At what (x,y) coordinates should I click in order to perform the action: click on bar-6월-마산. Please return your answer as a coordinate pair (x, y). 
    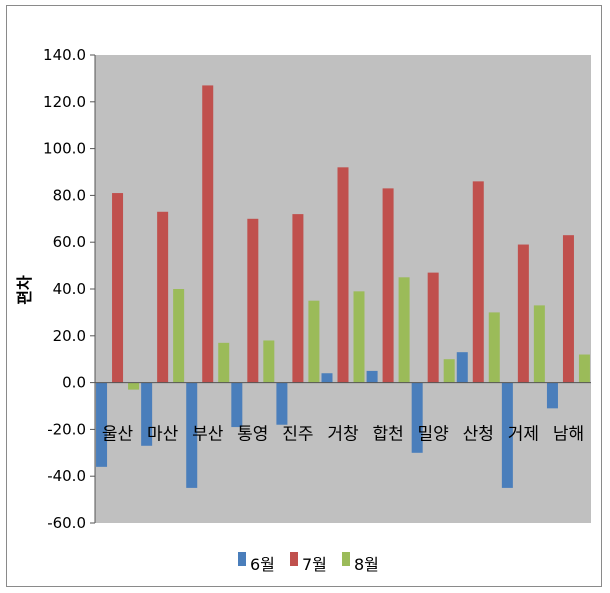
    Looking at the image, I should click on (147, 414).